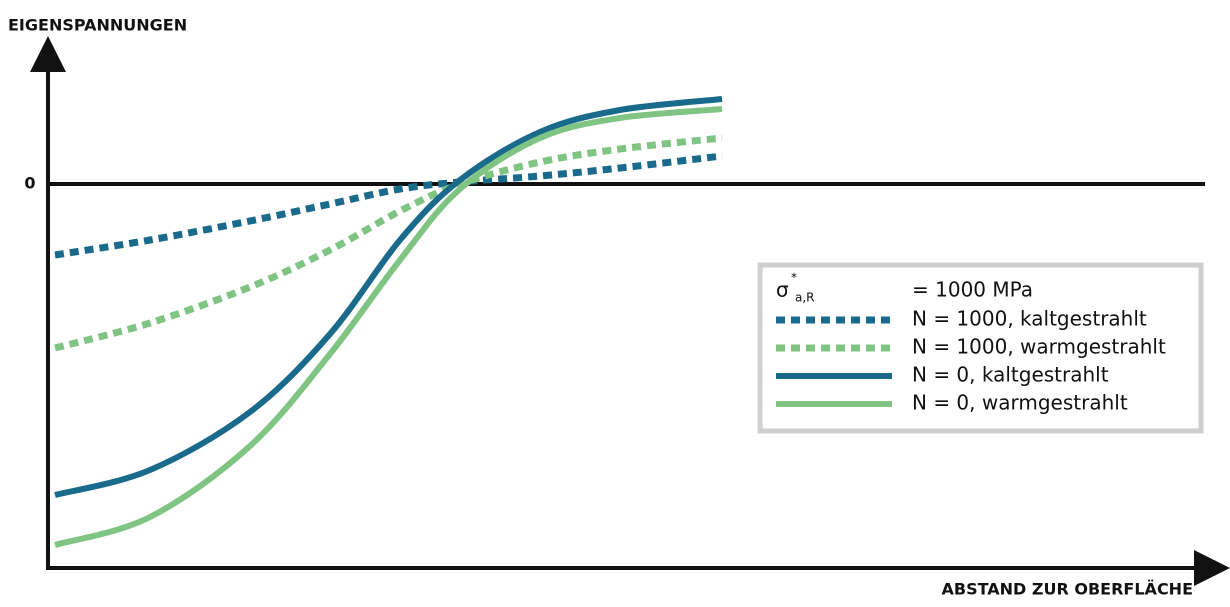 Image resolution: width=1230 pixels, height=607 pixels. I want to click on legend-label: N = 1000, warmgestrahlt, so click(1039, 347).